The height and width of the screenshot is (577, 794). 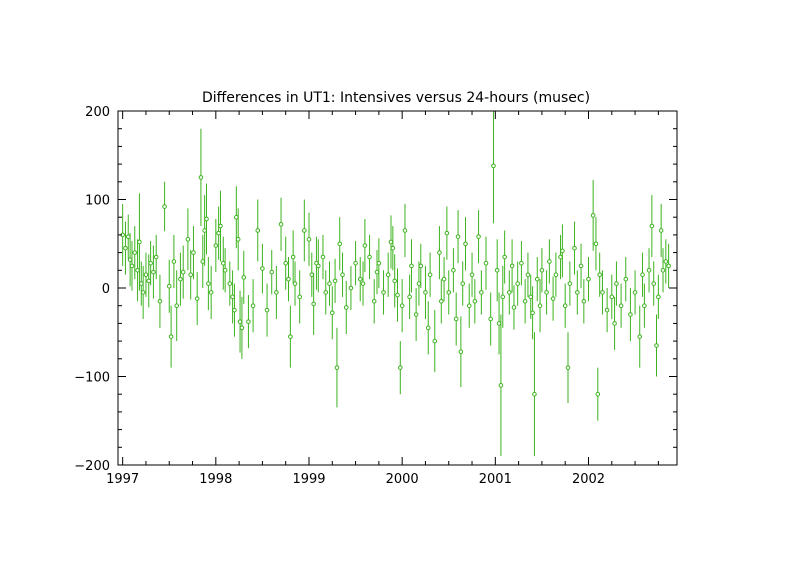 I want to click on x-tick-label: 2001, so click(x=495, y=479).